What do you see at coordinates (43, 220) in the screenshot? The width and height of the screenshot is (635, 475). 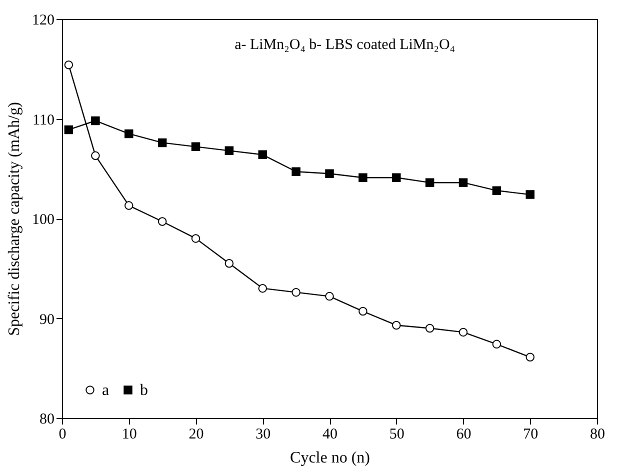 I see `y-tick-label: 100` at bounding box center [43, 220].